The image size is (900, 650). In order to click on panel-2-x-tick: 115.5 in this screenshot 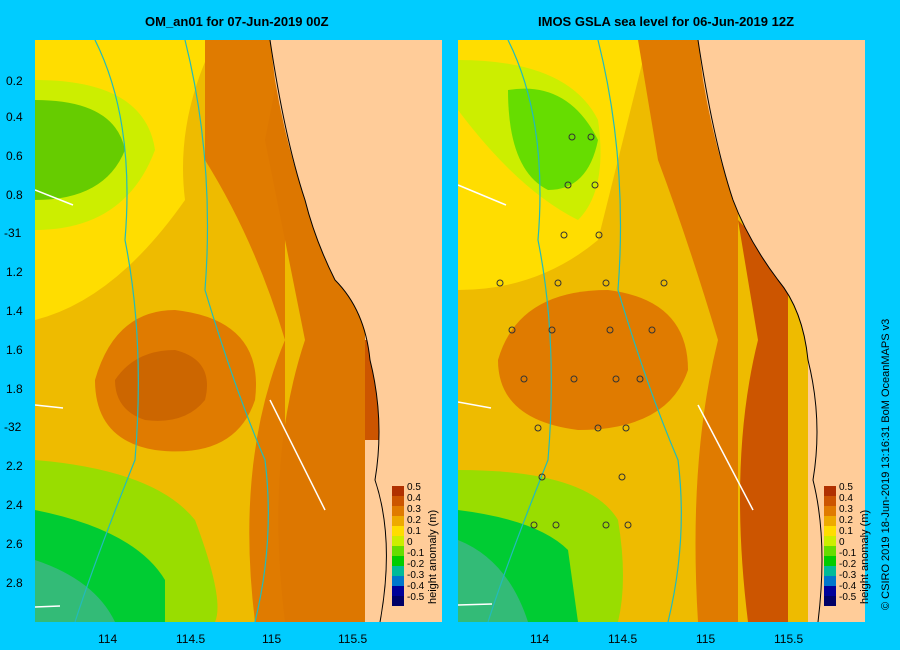, I will do `click(789, 639)`.